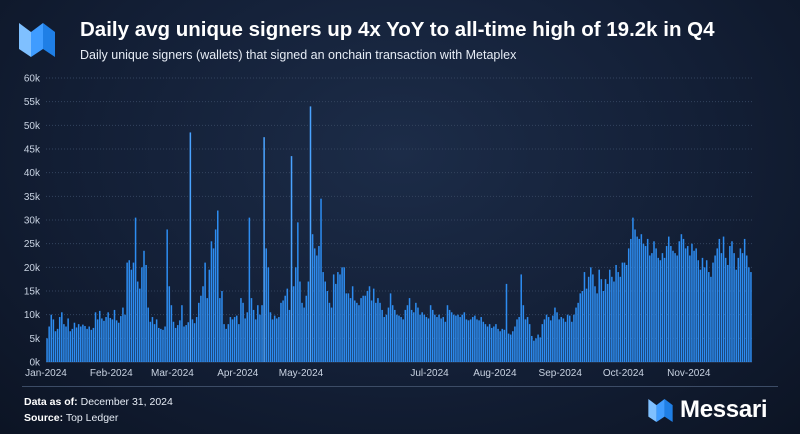 This screenshot has width=800, height=434. What do you see at coordinates (495, 373) in the screenshot?
I see `x-tick-label: Aug-2024` at bounding box center [495, 373].